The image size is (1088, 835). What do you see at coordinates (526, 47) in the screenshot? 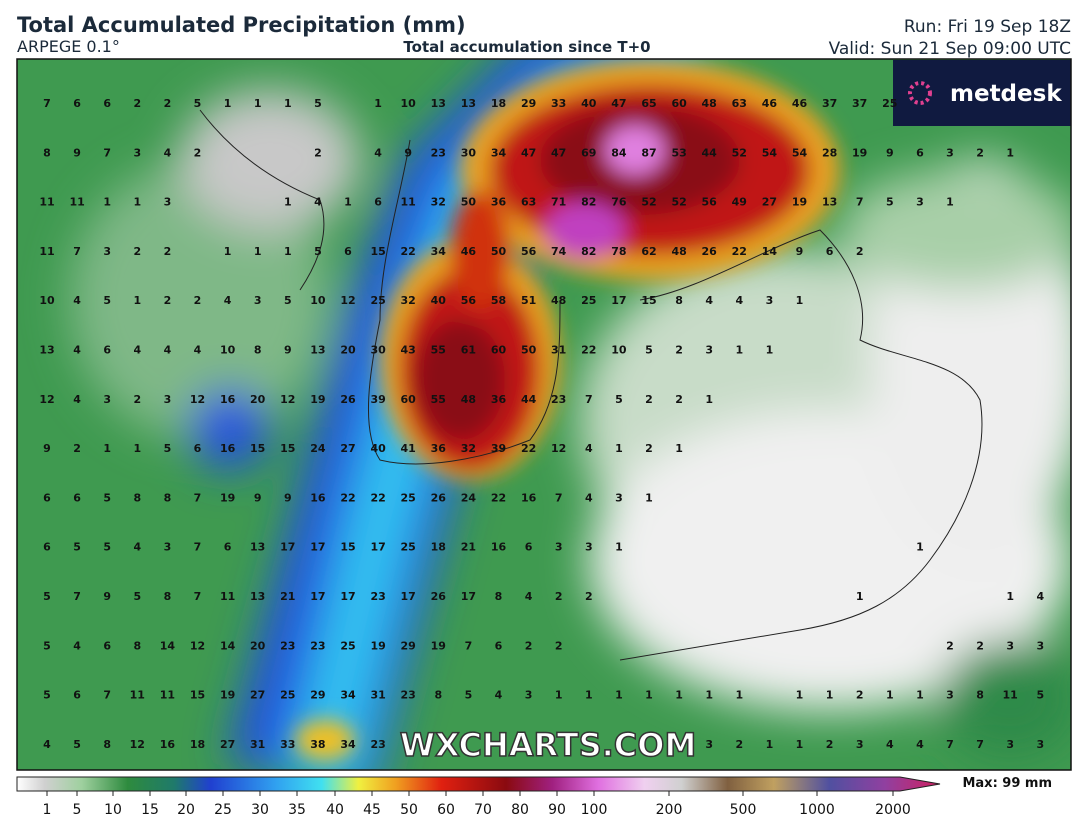
I see `subtitle: Total accumulation since T+0` at bounding box center [526, 47].